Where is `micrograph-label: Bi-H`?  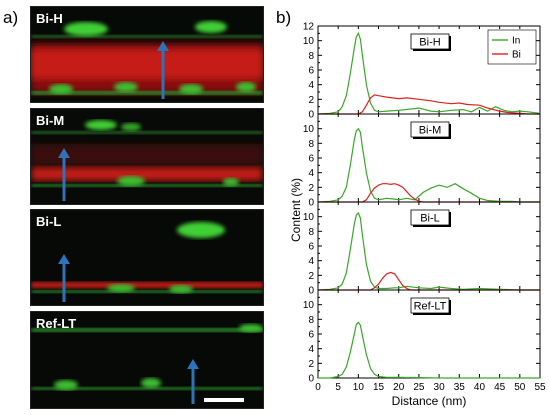 micrograph-label: Bi-H is located at coordinates (49, 18).